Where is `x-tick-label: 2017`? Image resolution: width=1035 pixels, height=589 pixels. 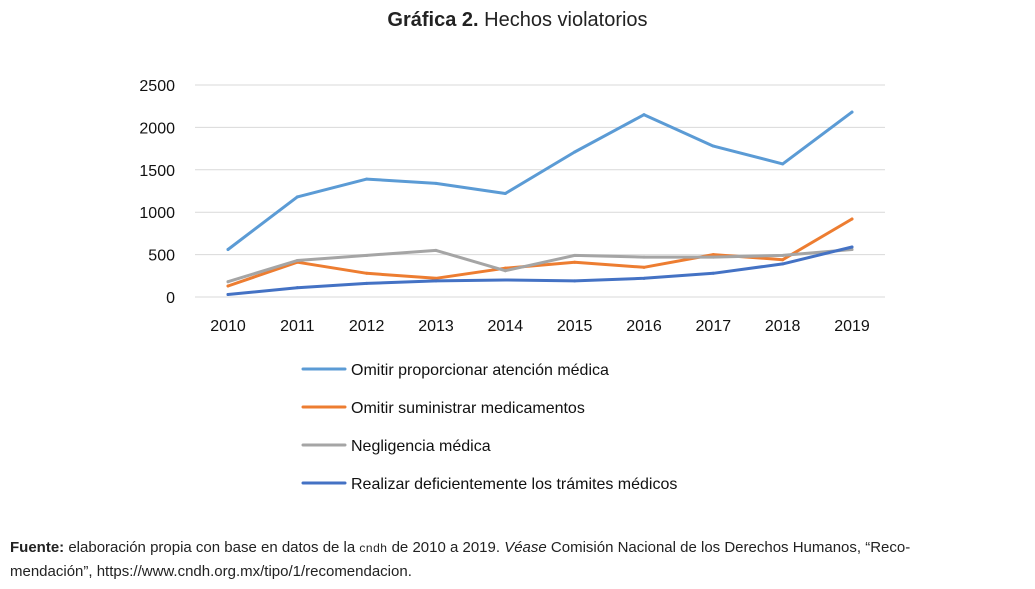
x-tick-label: 2017 is located at coordinates (714, 326).